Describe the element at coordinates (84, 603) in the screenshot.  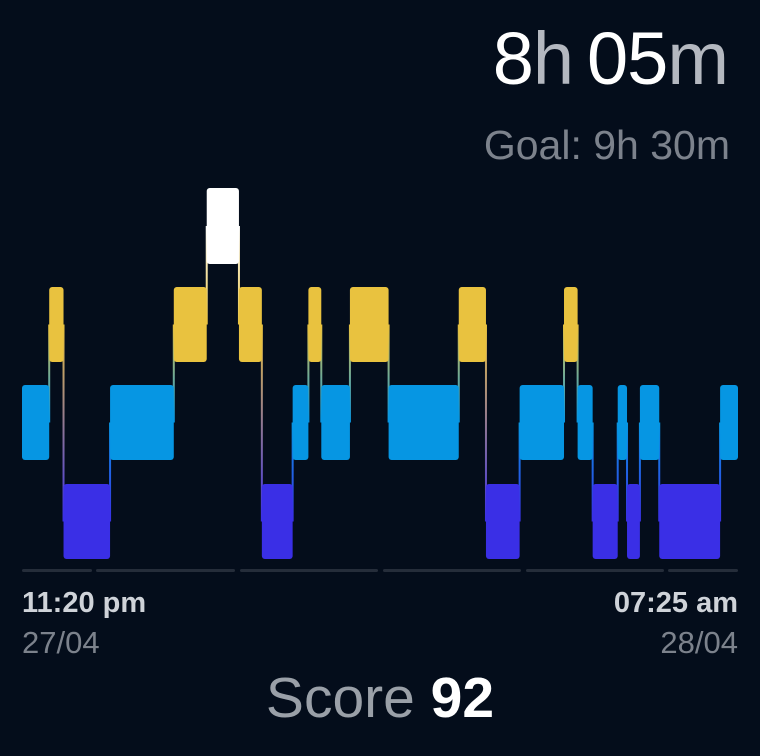
I see `start-time: 11:20 pm` at that location.